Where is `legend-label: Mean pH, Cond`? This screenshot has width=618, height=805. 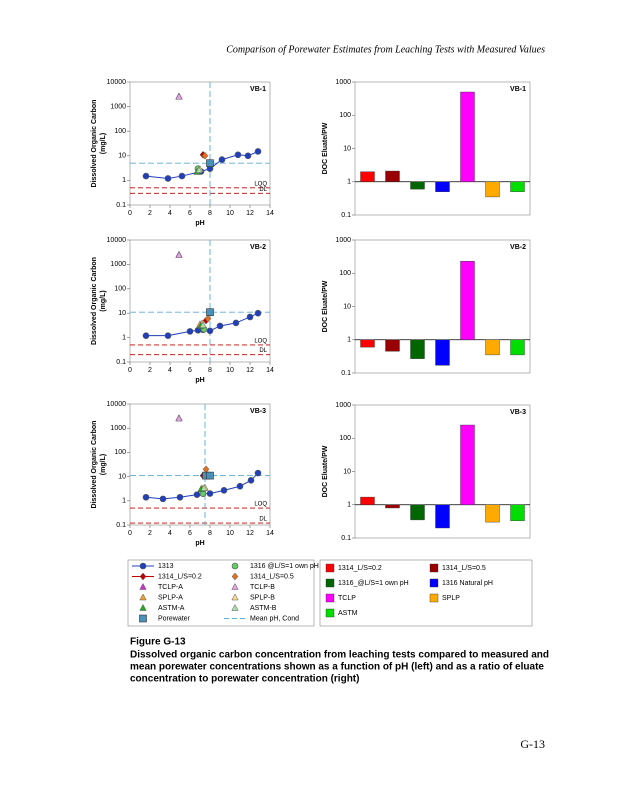 legend-label: Mean pH, Cond is located at coordinates (274, 618).